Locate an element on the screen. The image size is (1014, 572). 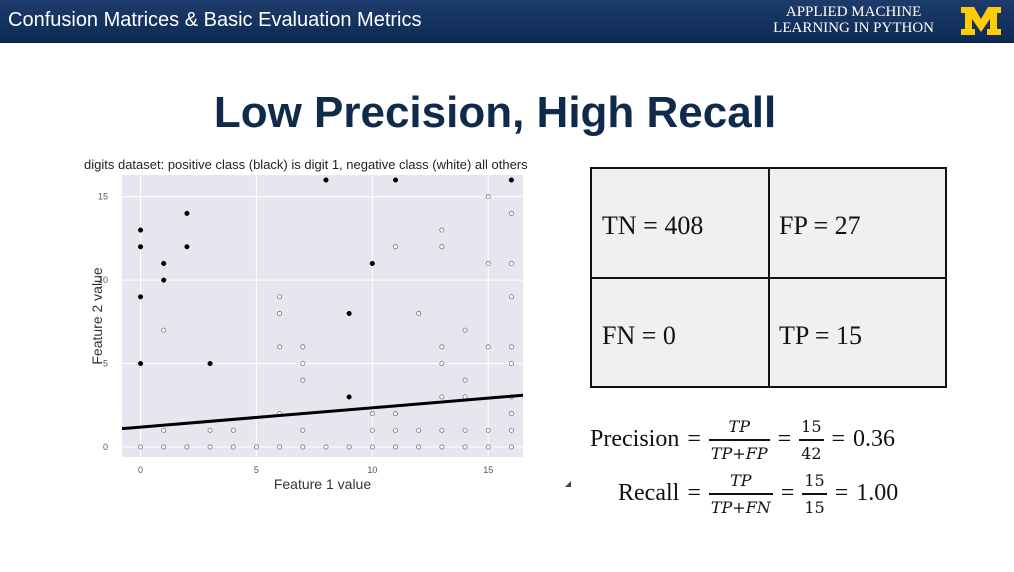
x-tick-label: 5 is located at coordinates (256, 470).